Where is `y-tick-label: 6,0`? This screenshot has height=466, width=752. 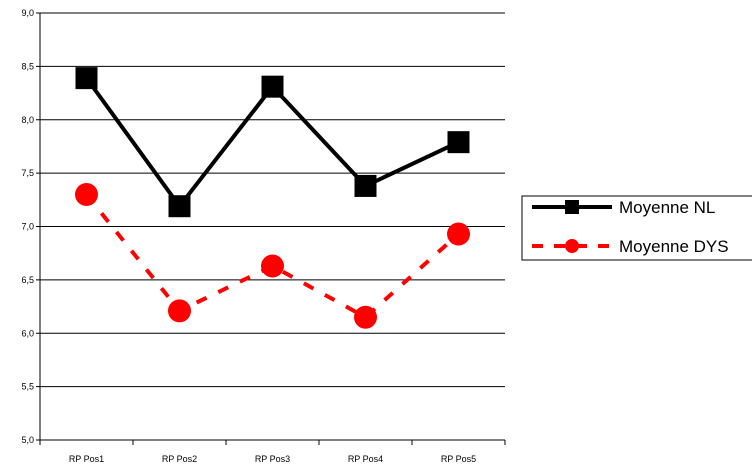 y-tick-label: 6,0 is located at coordinates (27, 333).